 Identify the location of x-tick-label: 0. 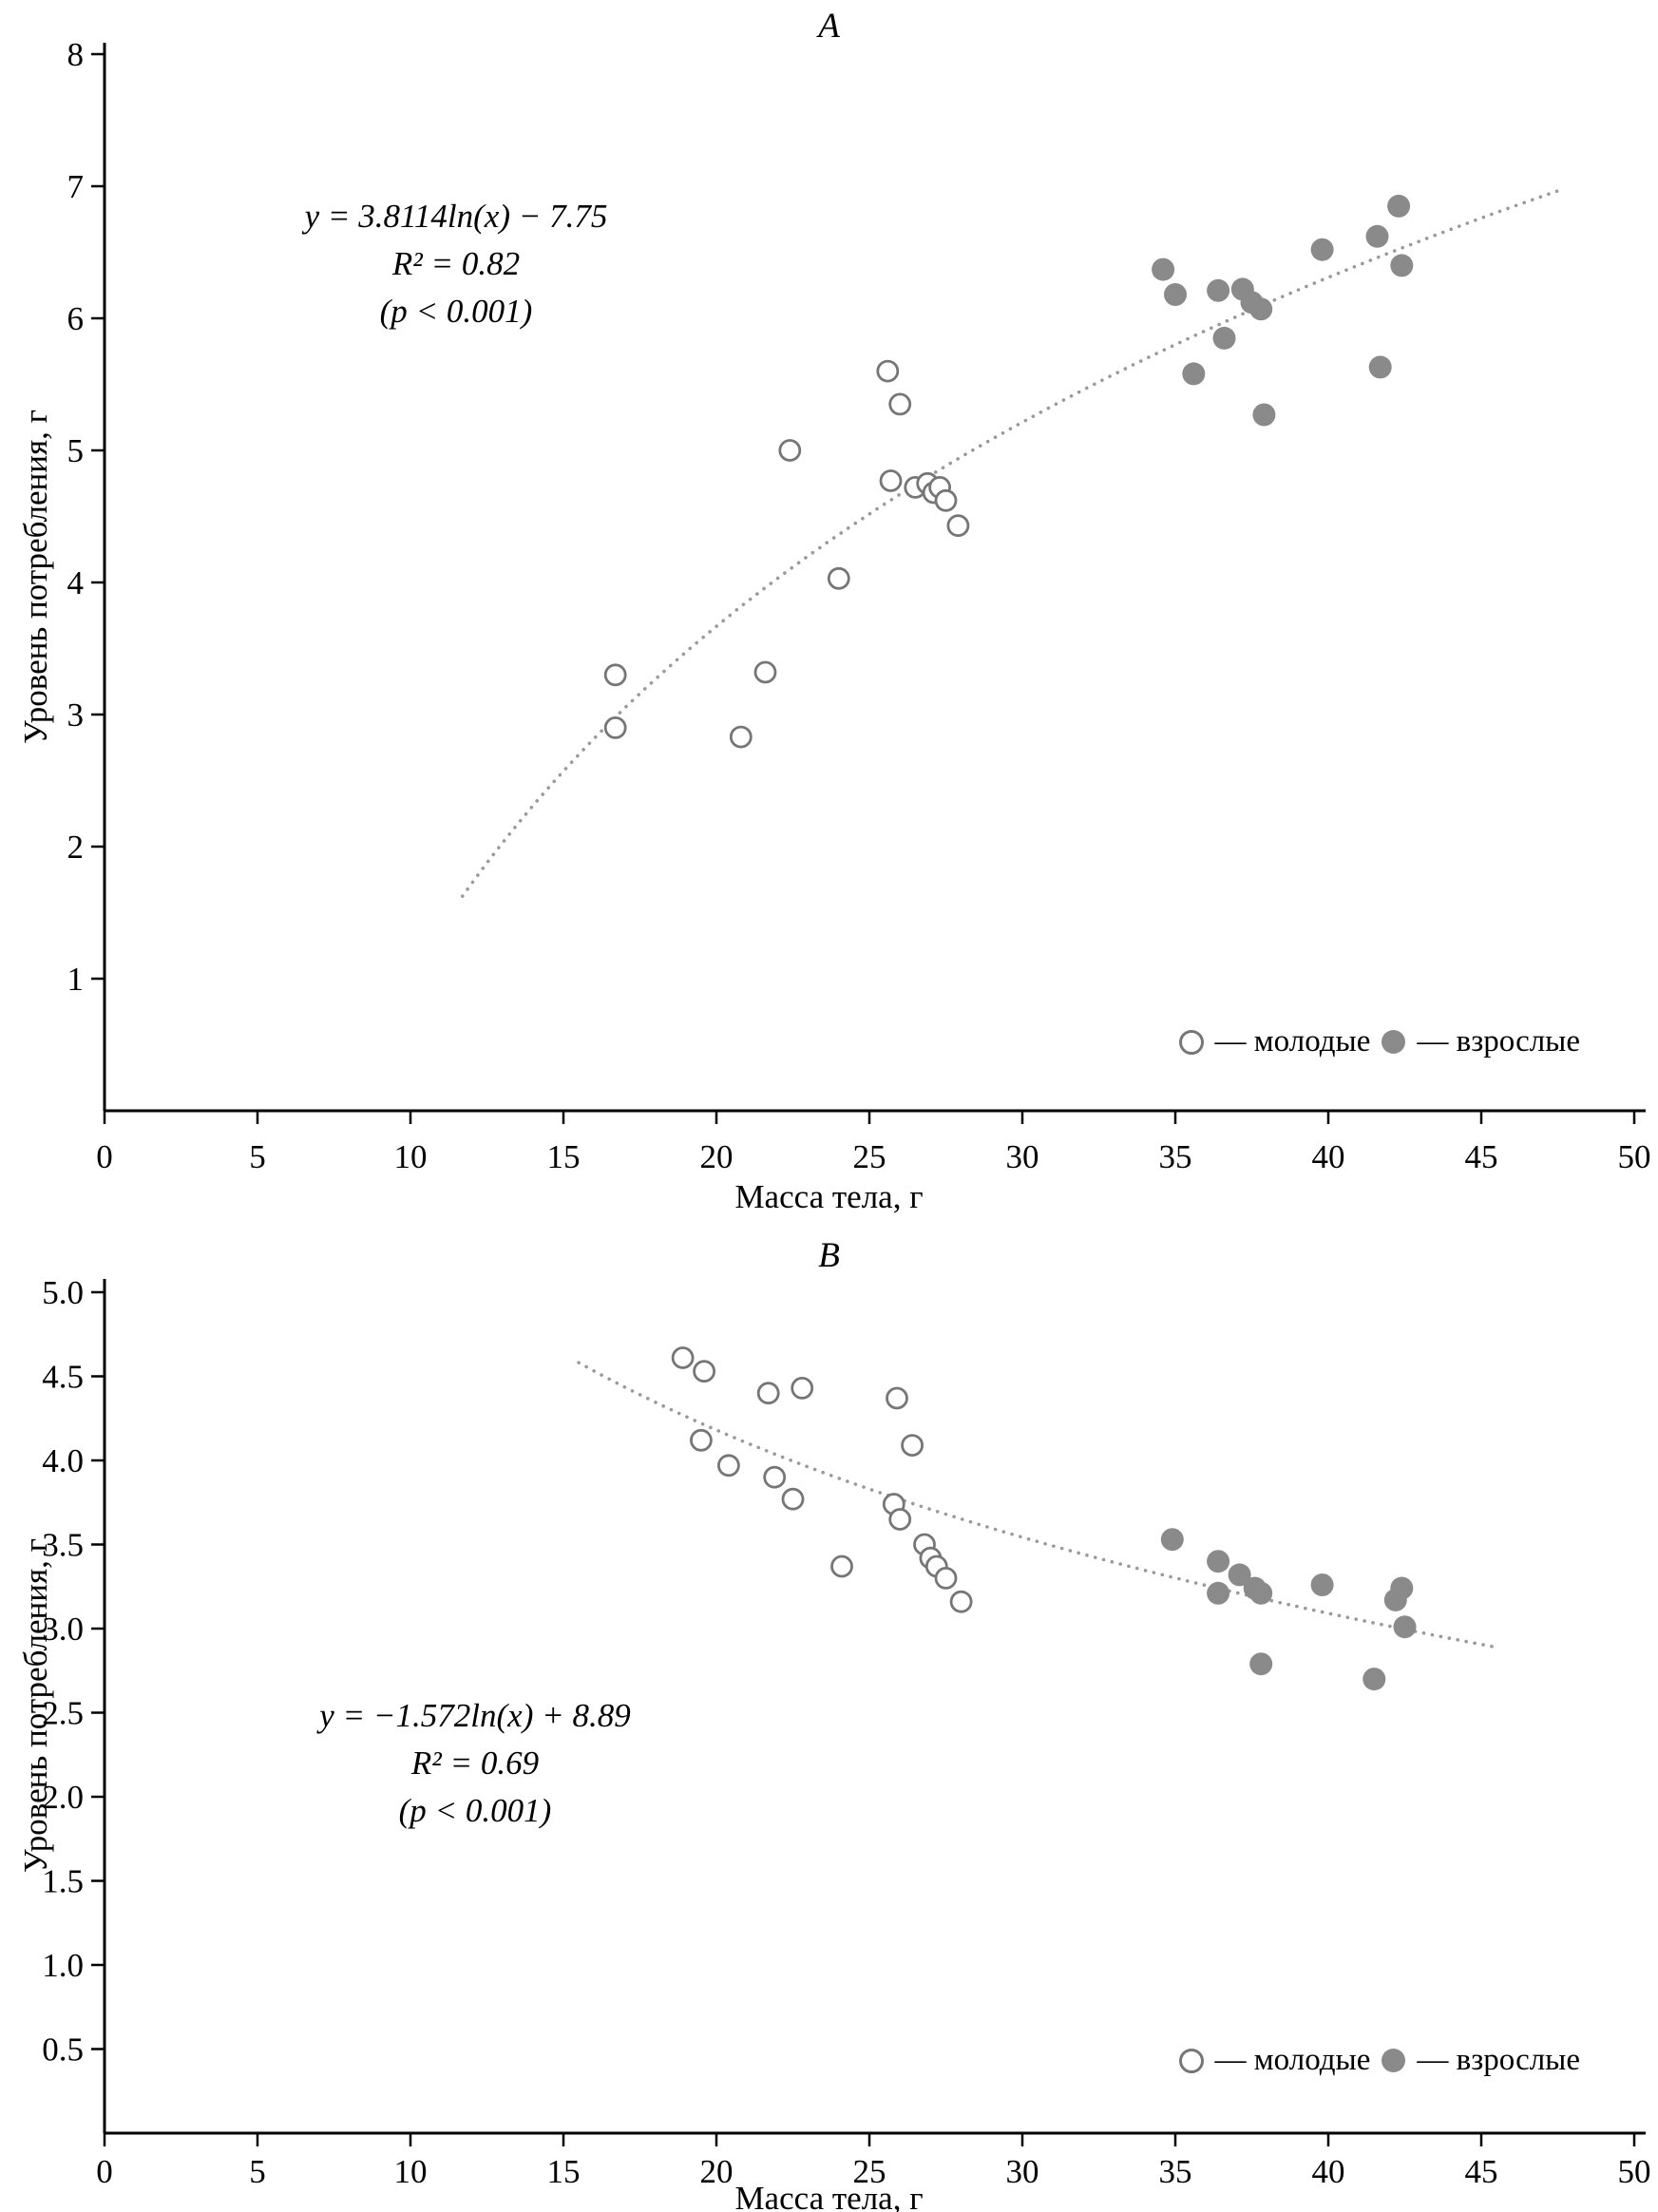
(104, 2171).